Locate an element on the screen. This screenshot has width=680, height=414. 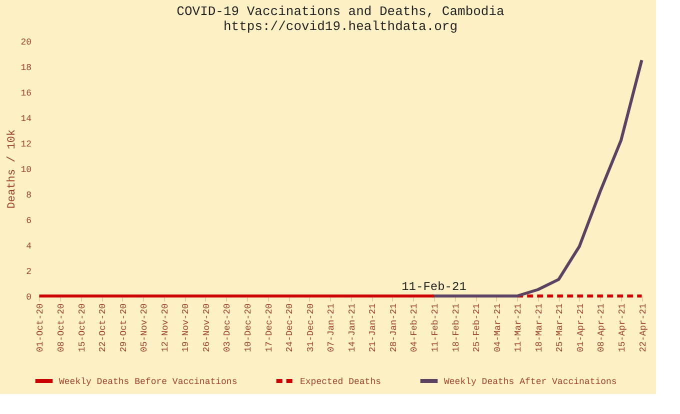
x-tick-label: 18-Feb-21 is located at coordinates (456, 328).